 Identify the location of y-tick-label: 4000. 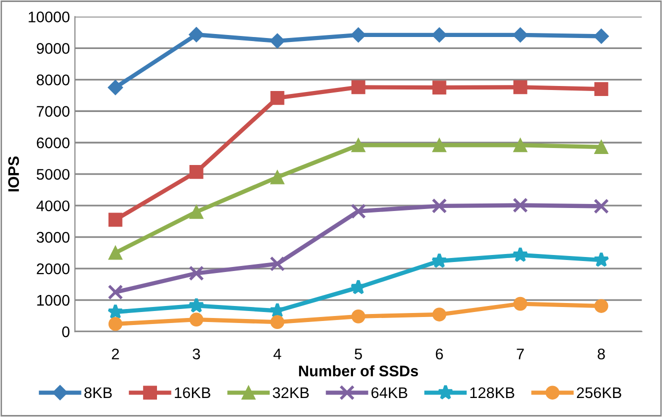
(53, 206).